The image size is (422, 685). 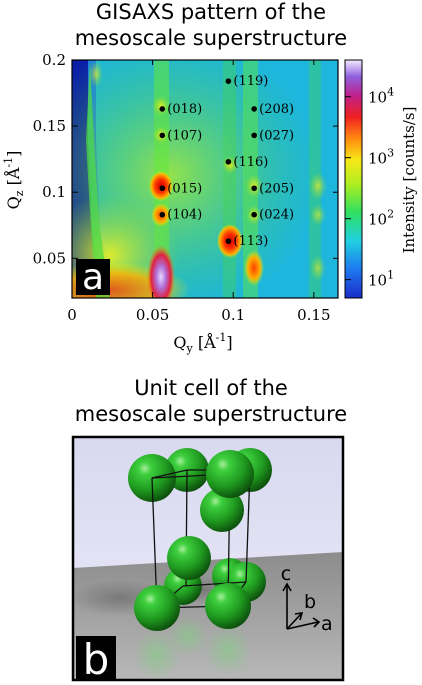 What do you see at coordinates (72, 315) in the screenshot?
I see `x-tick-label: 0` at bounding box center [72, 315].